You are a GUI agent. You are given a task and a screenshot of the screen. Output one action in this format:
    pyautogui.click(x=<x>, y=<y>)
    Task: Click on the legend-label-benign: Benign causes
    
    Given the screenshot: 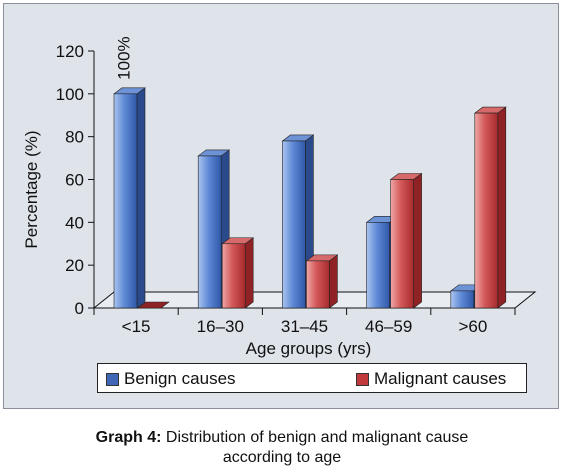 What is the action you would take?
    pyautogui.click(x=180, y=378)
    